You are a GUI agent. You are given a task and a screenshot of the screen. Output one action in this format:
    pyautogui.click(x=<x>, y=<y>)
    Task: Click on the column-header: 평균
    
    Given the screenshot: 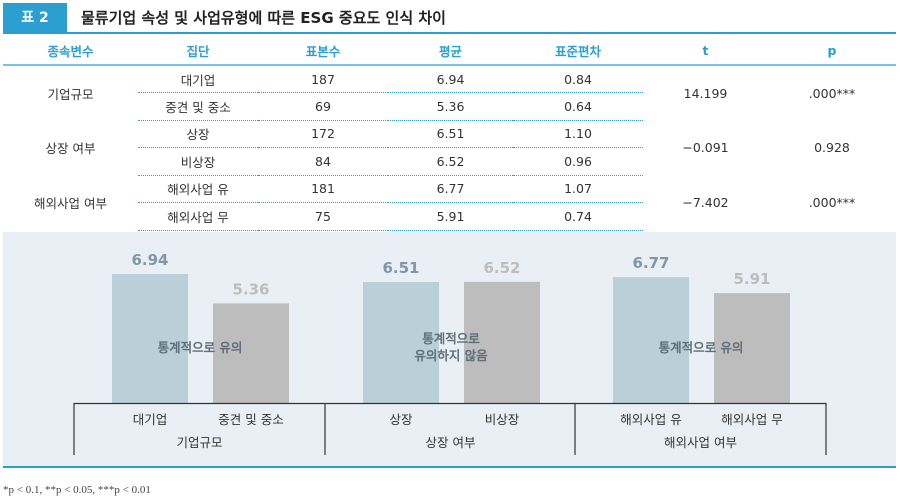 What is the action you would take?
    pyautogui.click(x=450, y=51)
    